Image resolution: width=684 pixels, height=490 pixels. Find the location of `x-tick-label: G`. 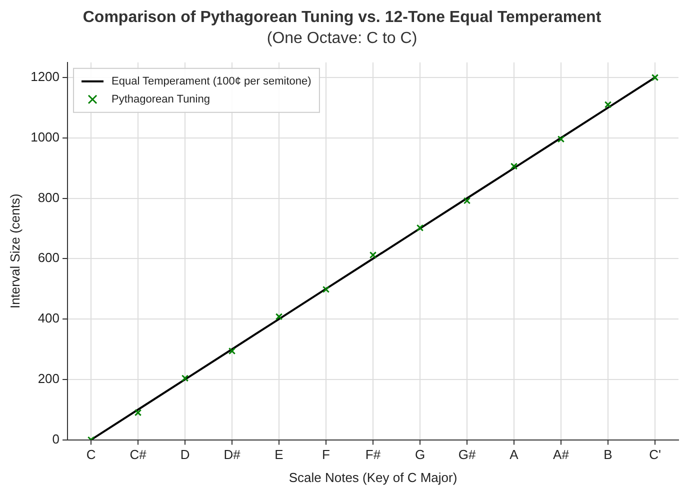

x-tick-label: G is located at coordinates (420, 454).